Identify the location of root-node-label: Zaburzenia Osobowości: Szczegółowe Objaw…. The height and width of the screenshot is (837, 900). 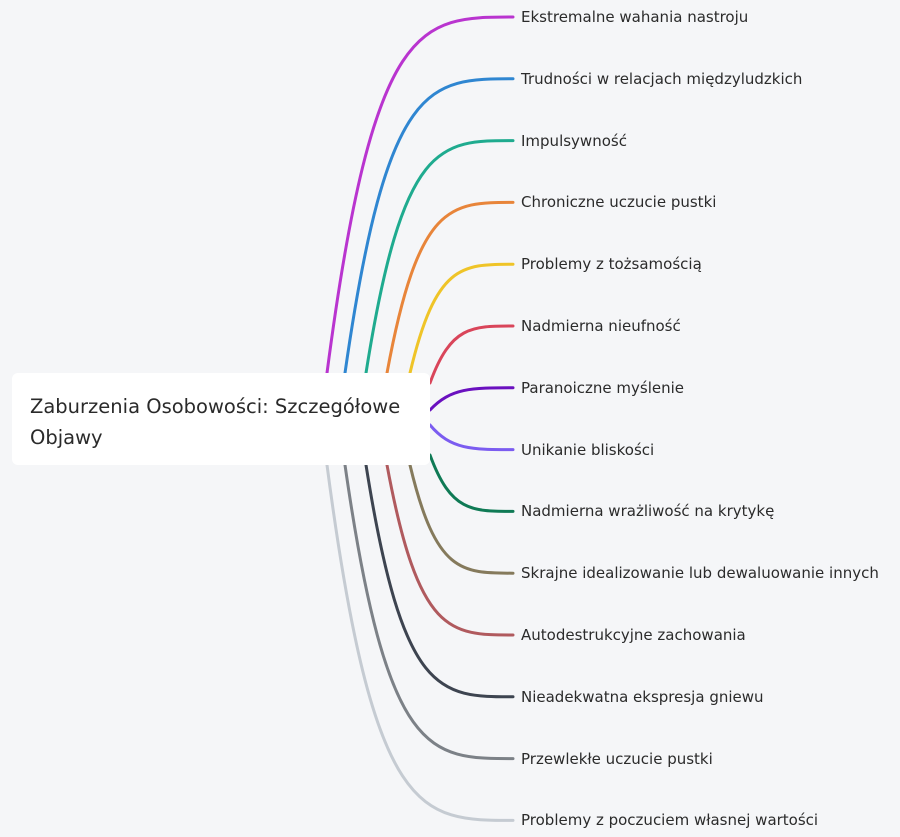
(215, 422).